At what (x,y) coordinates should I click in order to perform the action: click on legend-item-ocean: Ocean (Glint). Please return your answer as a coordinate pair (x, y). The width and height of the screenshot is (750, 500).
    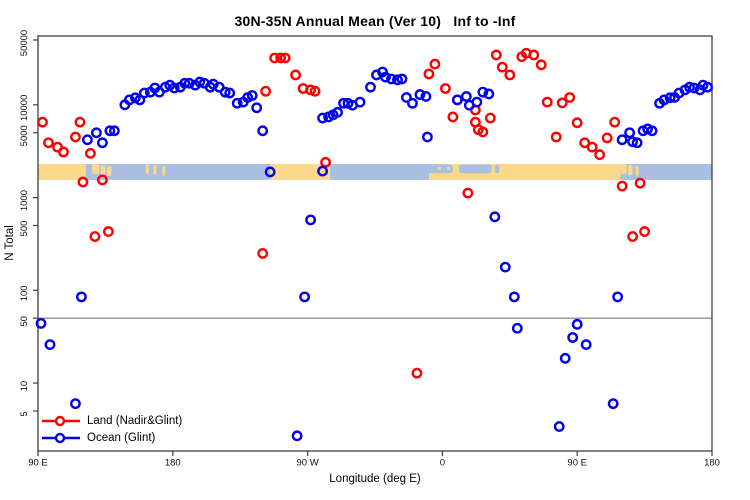
    Looking at the image, I should click on (111, 437).